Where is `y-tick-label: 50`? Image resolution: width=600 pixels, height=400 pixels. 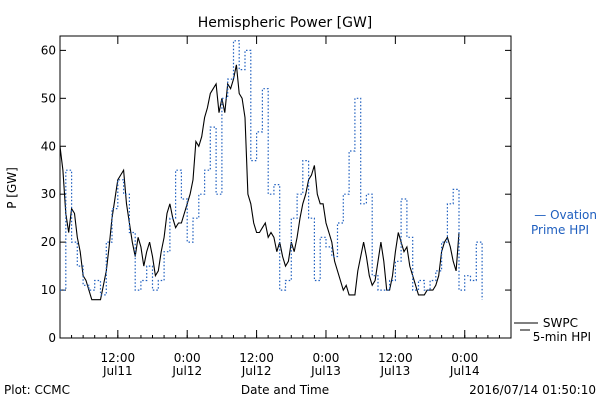
y-tick-label: 50 is located at coordinates (48, 98).